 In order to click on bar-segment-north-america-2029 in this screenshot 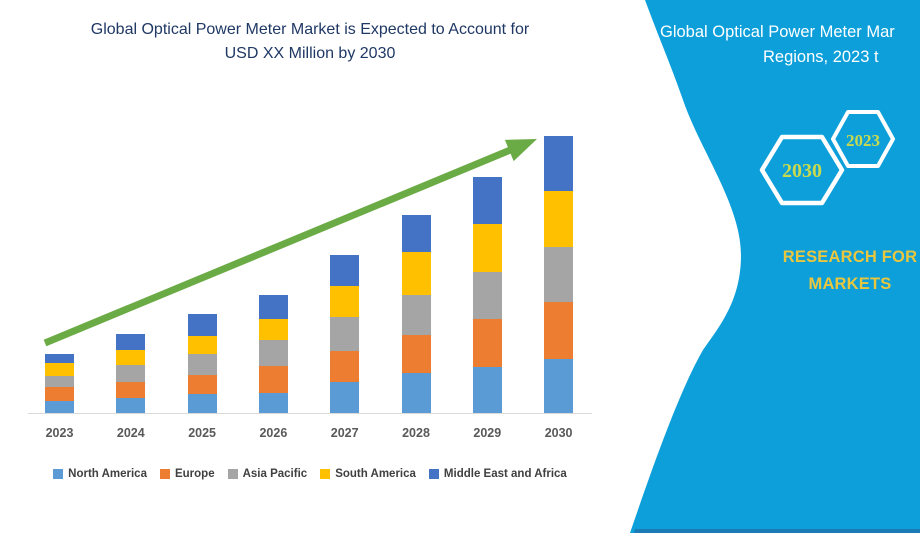, I will do `click(487, 390)`.